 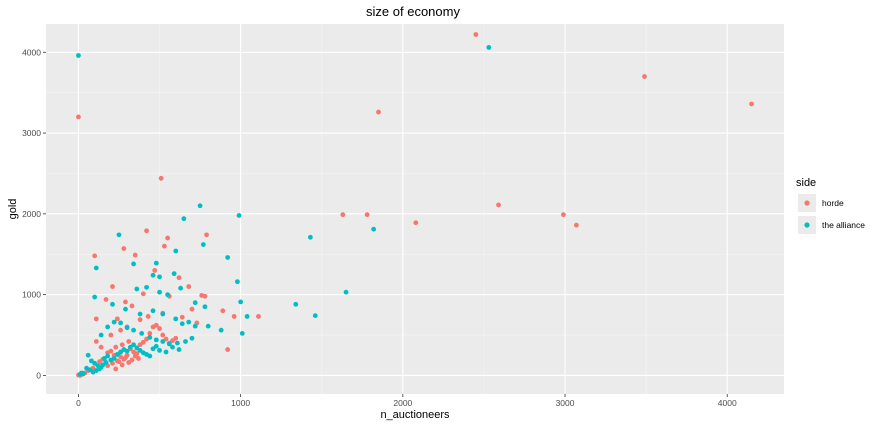 I want to click on y-axis-ticks: 0 1000 2000 3000 4000, so click(x=34, y=213).